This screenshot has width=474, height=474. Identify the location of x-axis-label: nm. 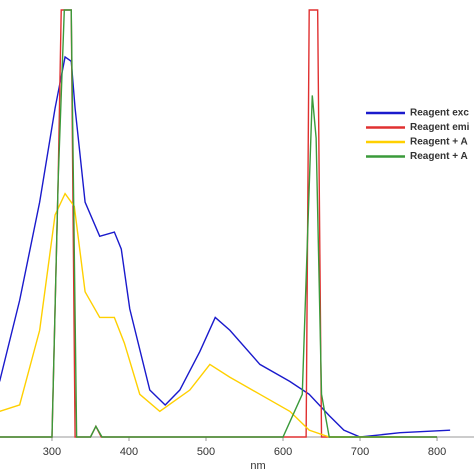
(257, 466).